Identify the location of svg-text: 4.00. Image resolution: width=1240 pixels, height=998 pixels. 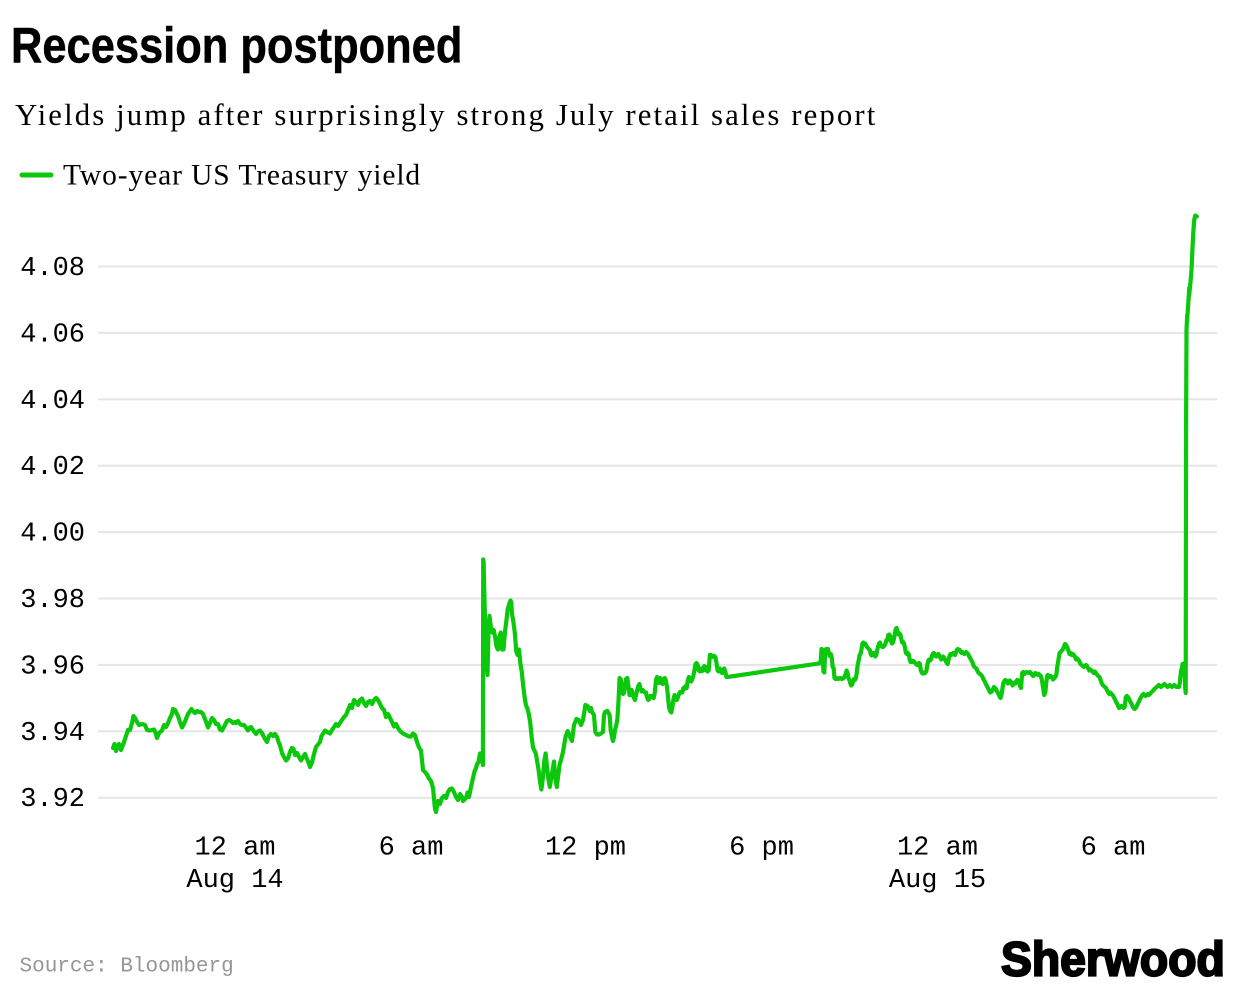
(52, 535).